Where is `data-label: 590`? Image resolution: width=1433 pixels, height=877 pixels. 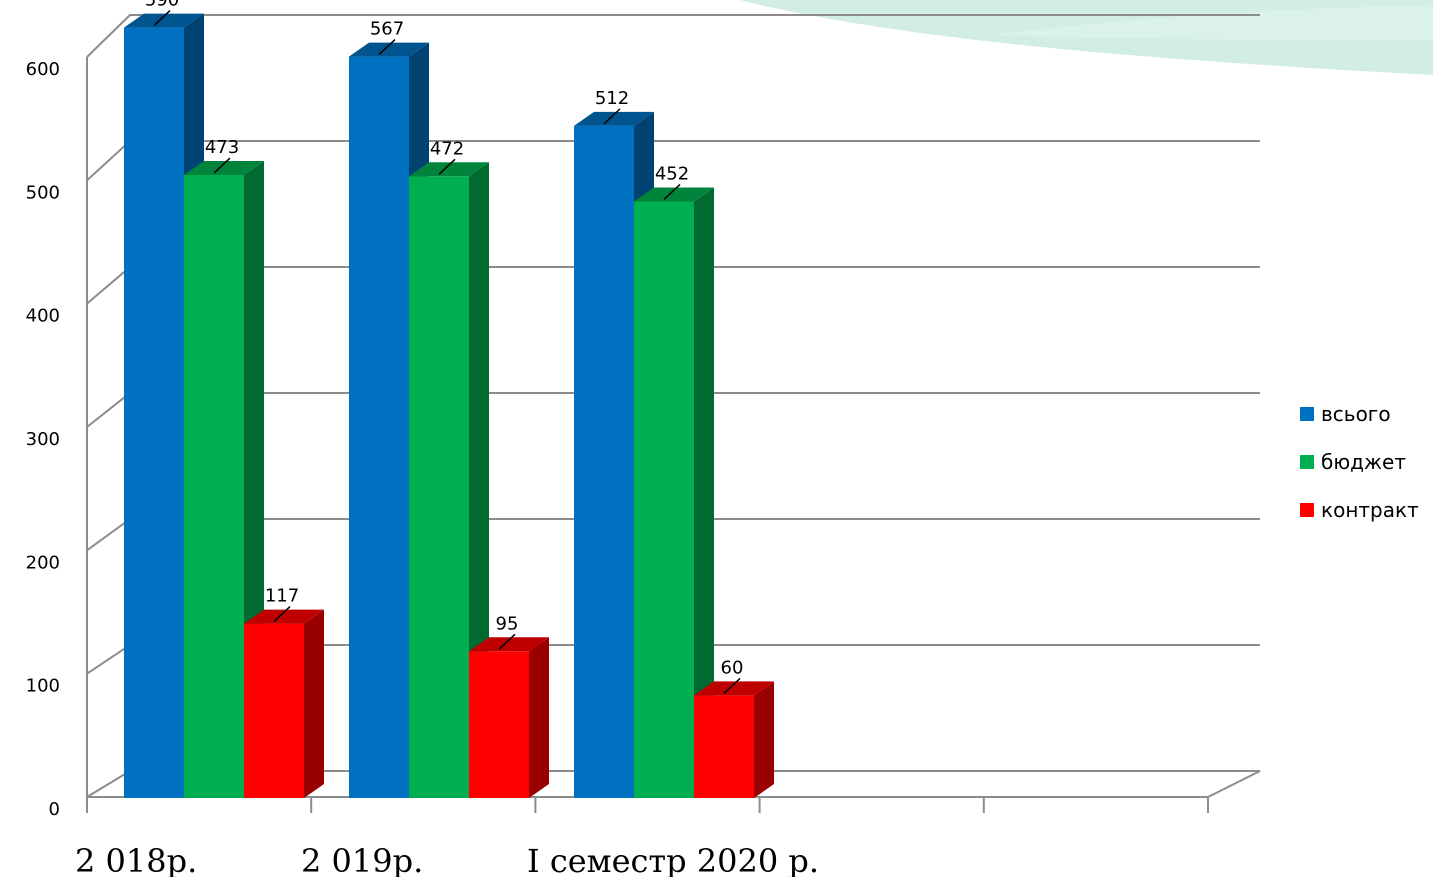 data-label: 590 is located at coordinates (162, 5).